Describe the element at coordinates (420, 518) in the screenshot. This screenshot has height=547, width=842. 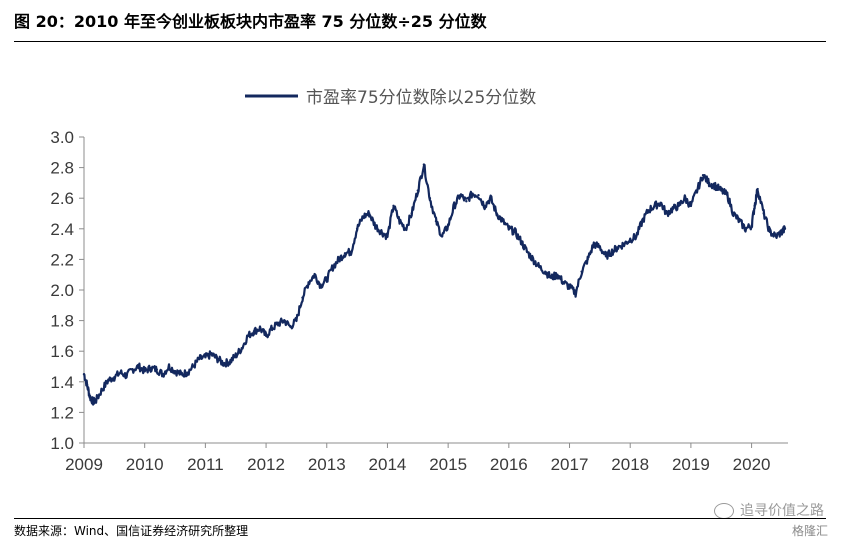
I see `source-rule` at that location.